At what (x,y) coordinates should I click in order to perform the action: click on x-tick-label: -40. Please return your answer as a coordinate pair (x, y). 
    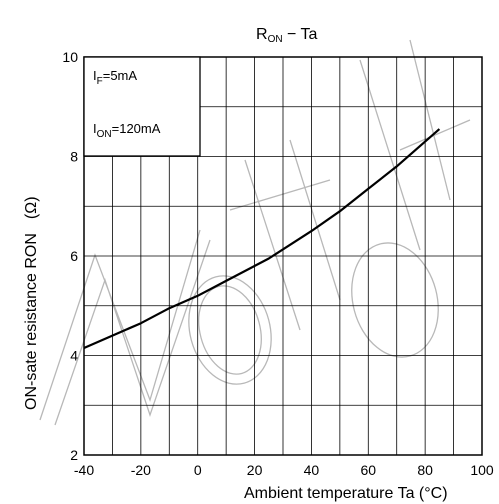
    Looking at the image, I should click on (84, 470).